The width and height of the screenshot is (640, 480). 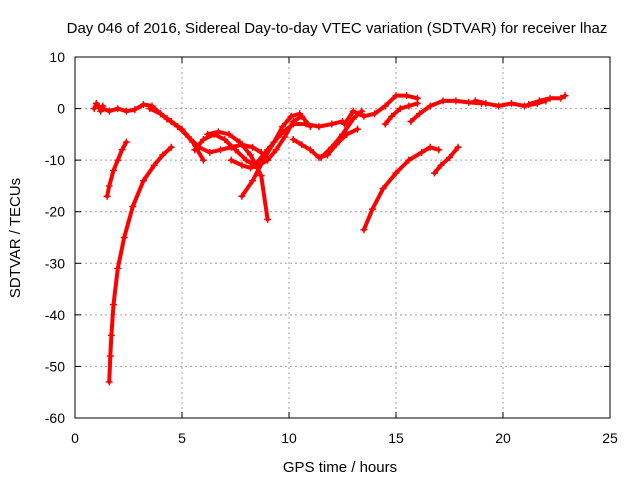 I want to click on x-tick-label: 15, so click(x=396, y=438).